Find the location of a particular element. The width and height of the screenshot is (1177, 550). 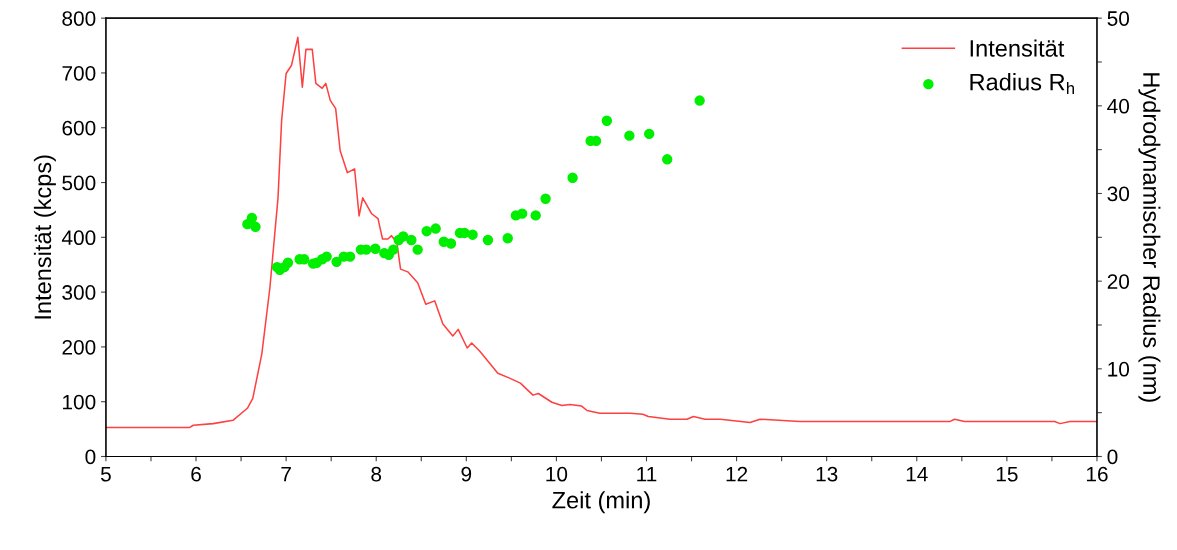

x-tick-label: 8 is located at coordinates (376, 474).